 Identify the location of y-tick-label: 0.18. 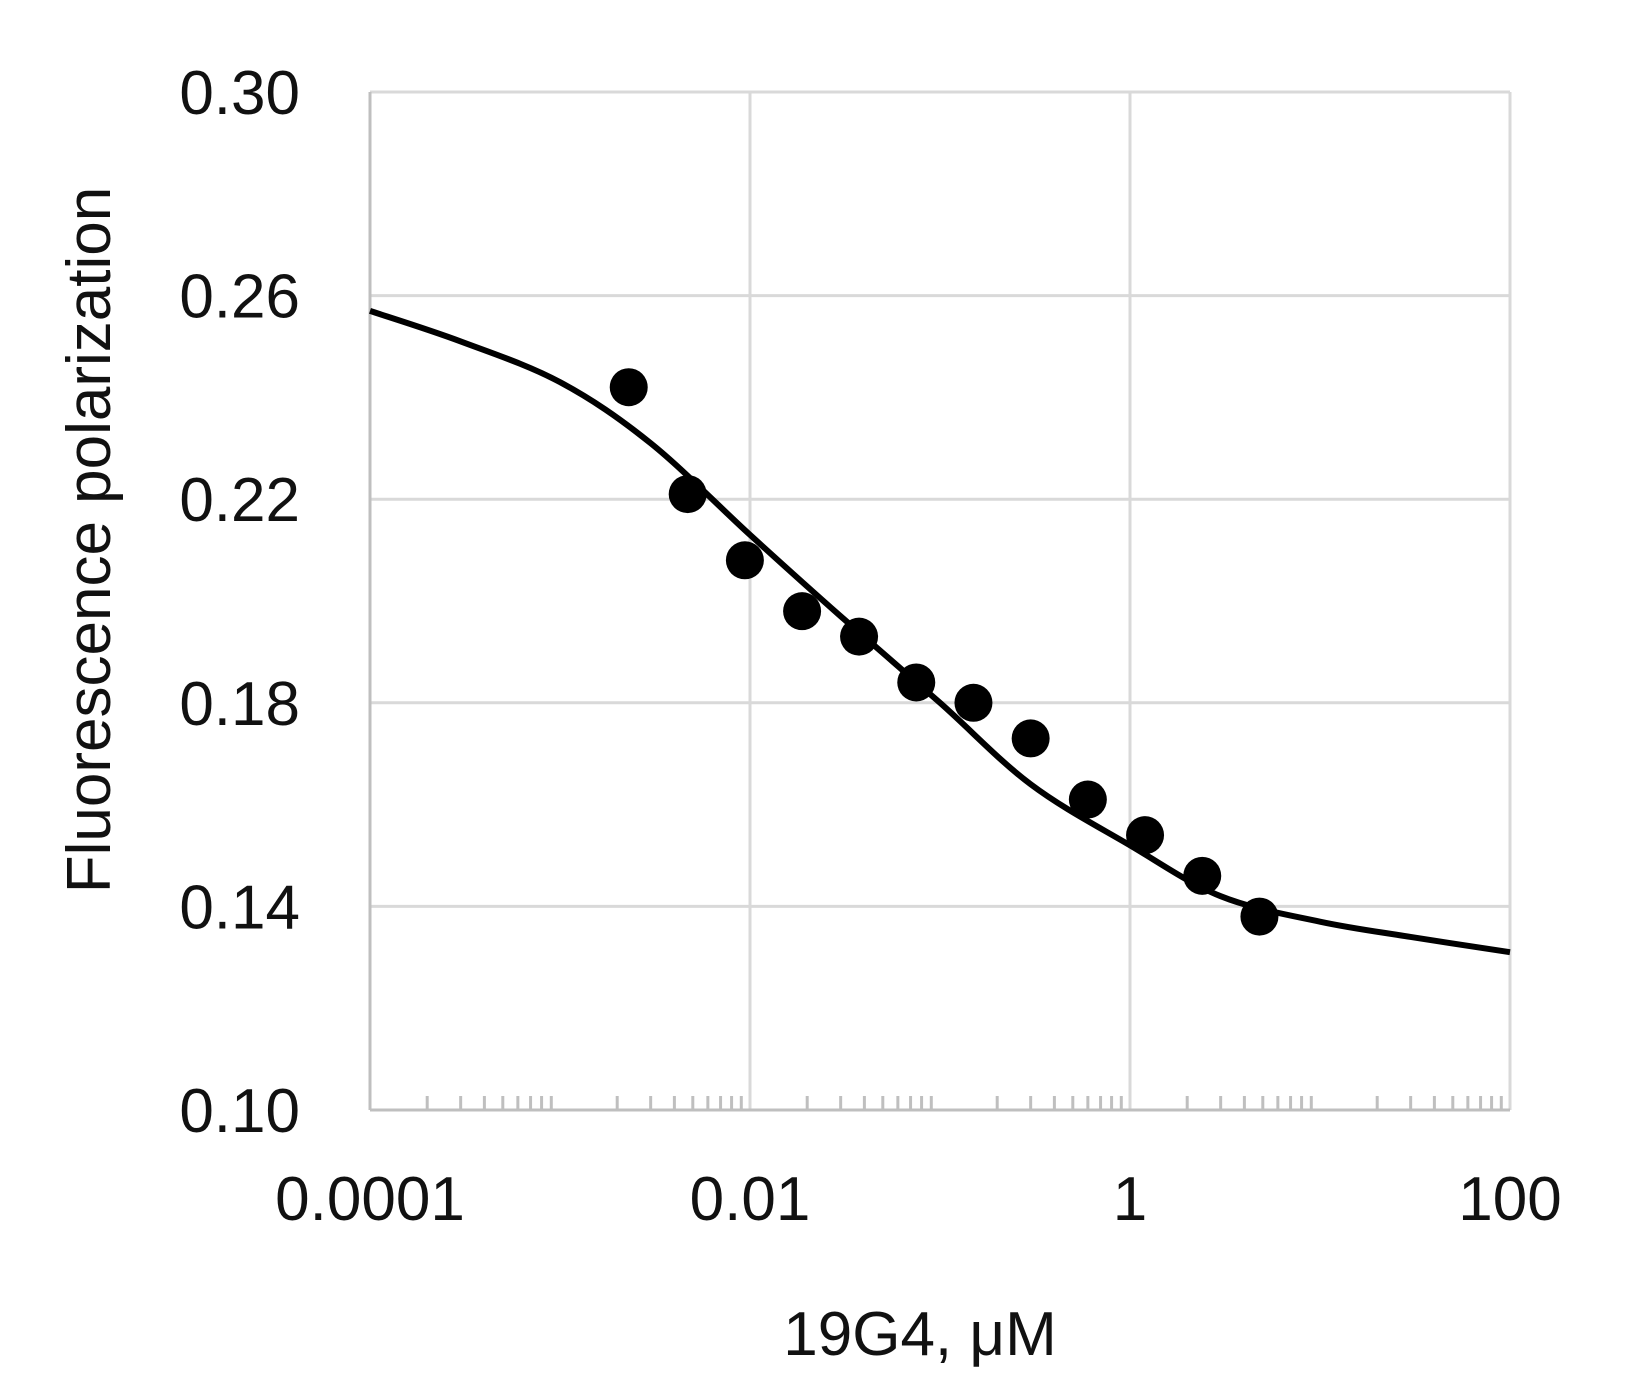
(239, 704).